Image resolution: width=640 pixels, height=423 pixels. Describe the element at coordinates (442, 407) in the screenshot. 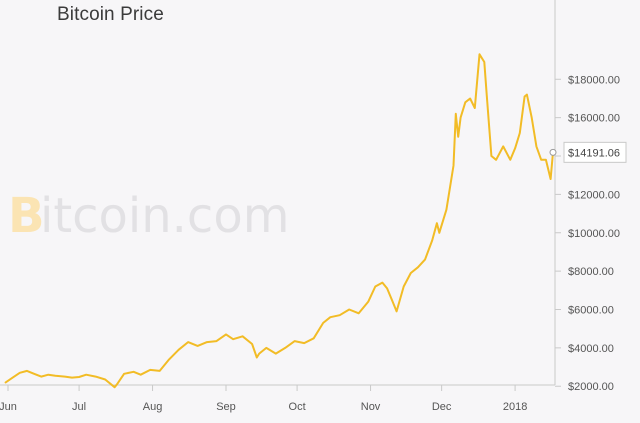

I see `x-tick-label: Dec` at that location.